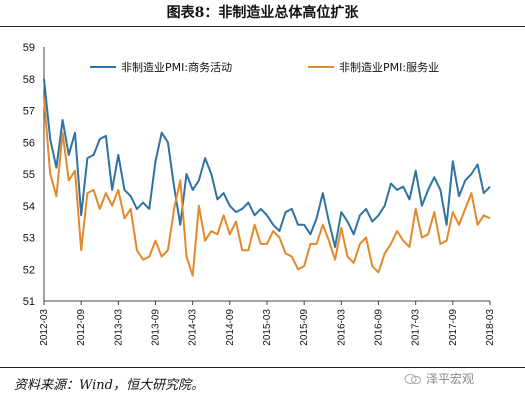  I want to click on y-tick-label: 53, so click(29, 239).